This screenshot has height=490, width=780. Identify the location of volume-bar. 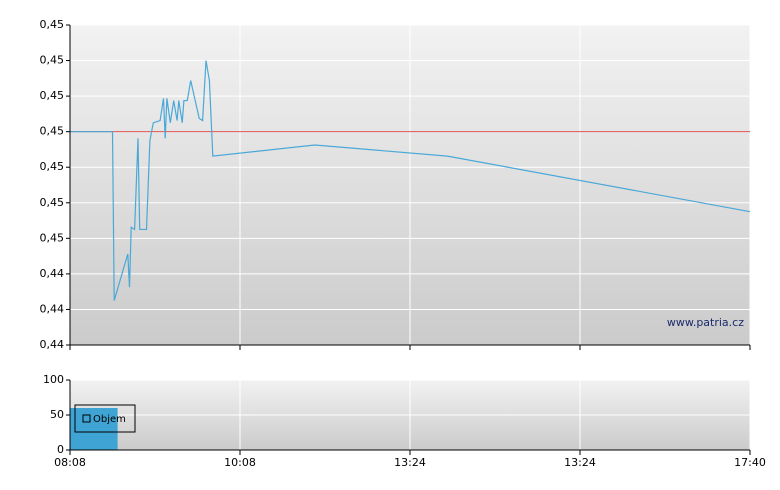
(94, 429).